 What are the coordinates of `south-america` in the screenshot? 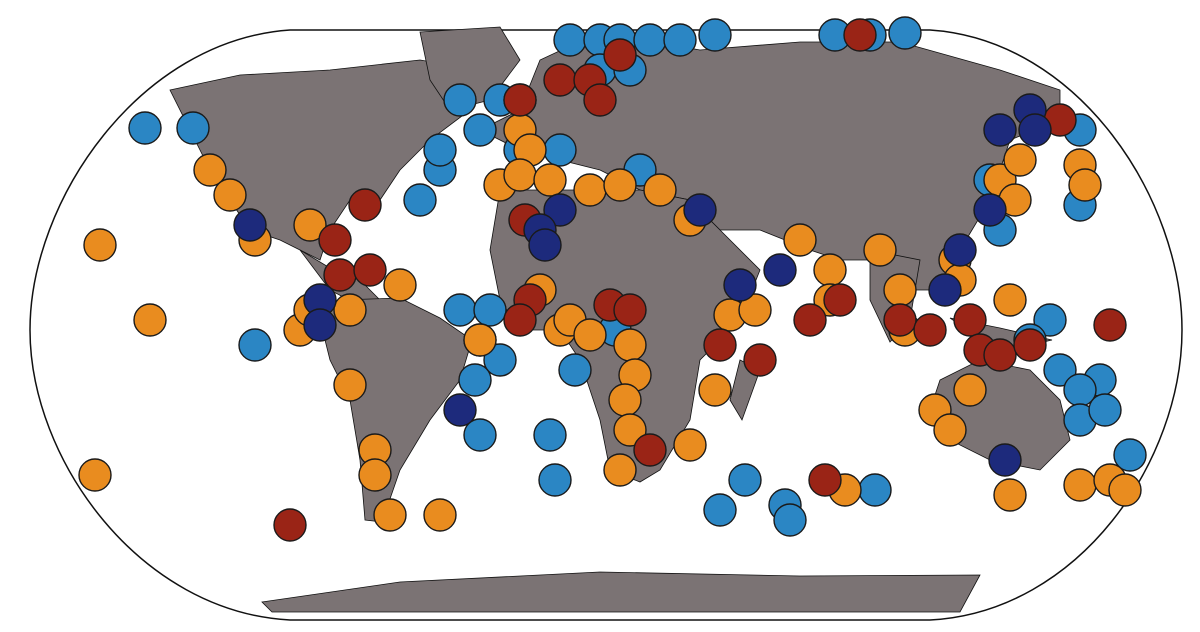 It's located at (396, 410).